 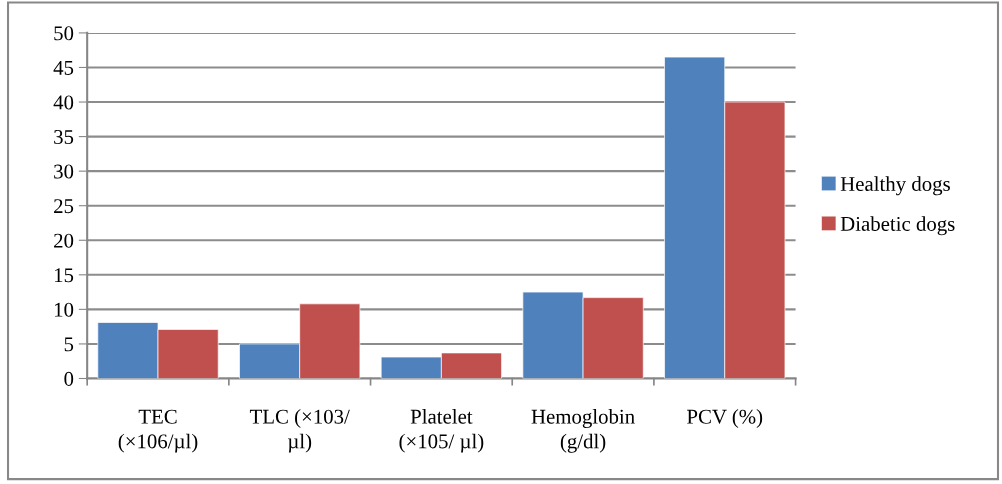 What do you see at coordinates (69, 378) in the screenshot?
I see `y-tick-label: 0` at bounding box center [69, 378].